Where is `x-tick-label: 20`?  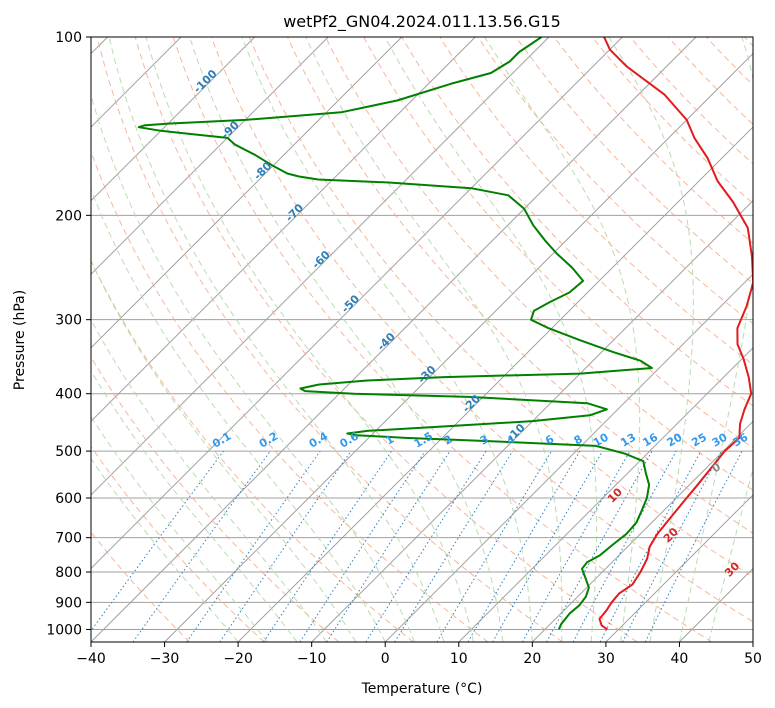 x-tick-label: 20 is located at coordinates (532, 659).